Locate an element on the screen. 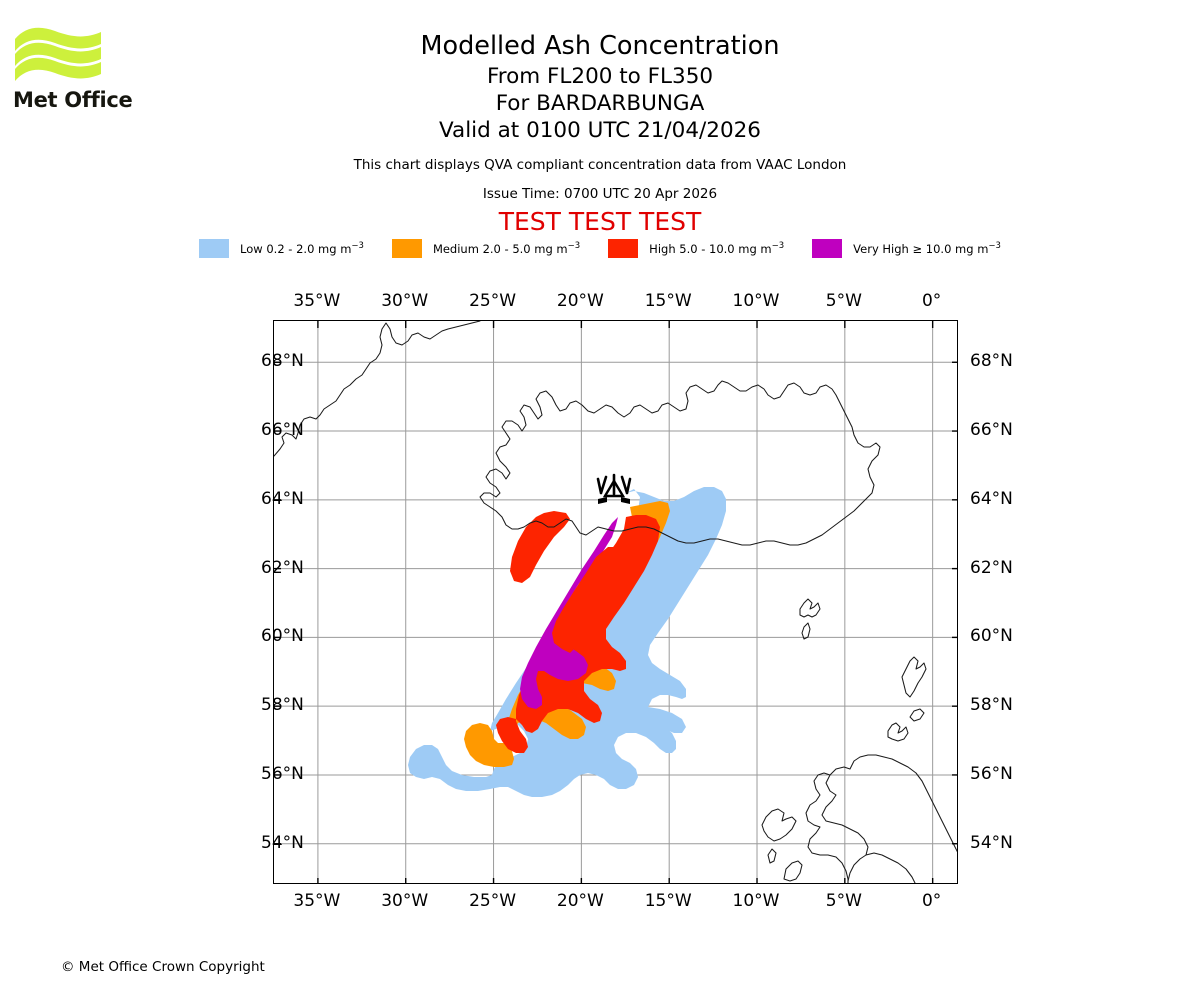  longitude-tick-bottom-3: 20°W is located at coordinates (580, 901).